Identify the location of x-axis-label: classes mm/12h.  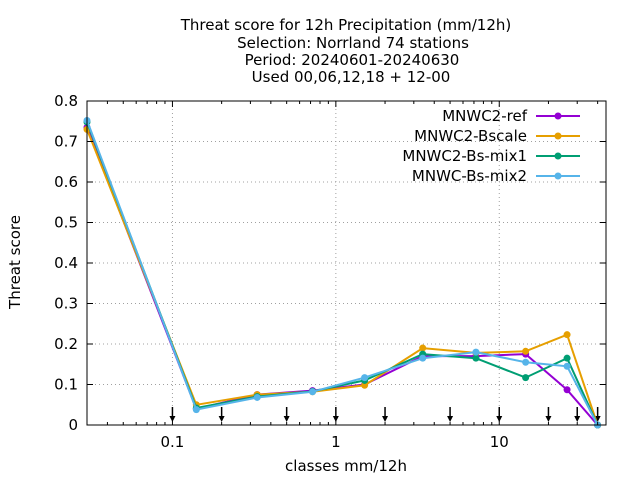
(346, 466).